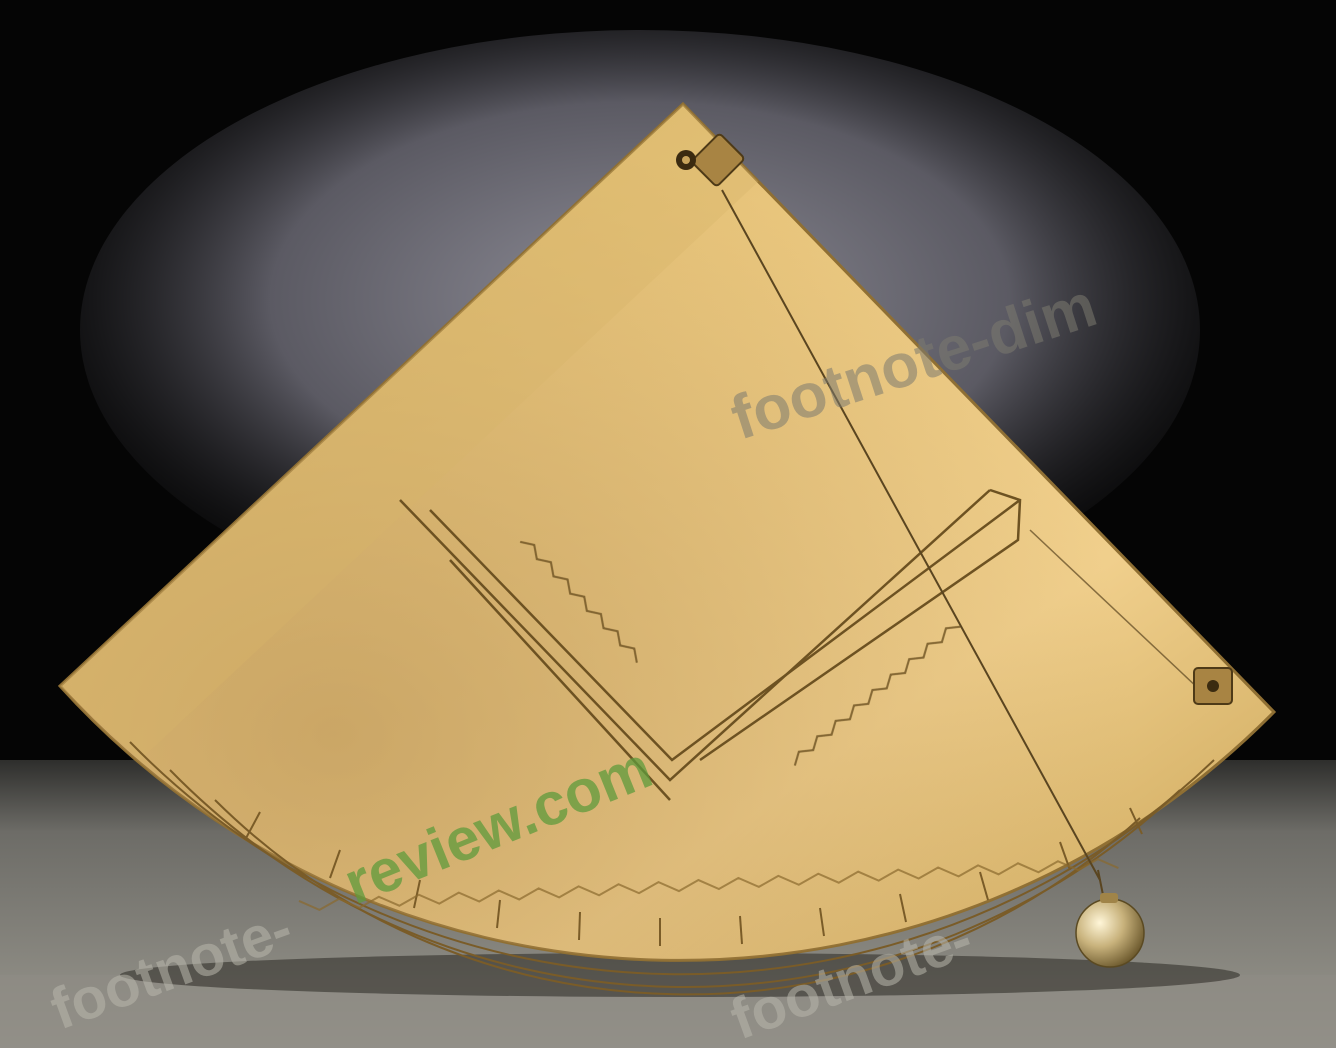 This screenshot has height=1048, width=1336. I want to click on shadow-square-lines, so click(710, 644).